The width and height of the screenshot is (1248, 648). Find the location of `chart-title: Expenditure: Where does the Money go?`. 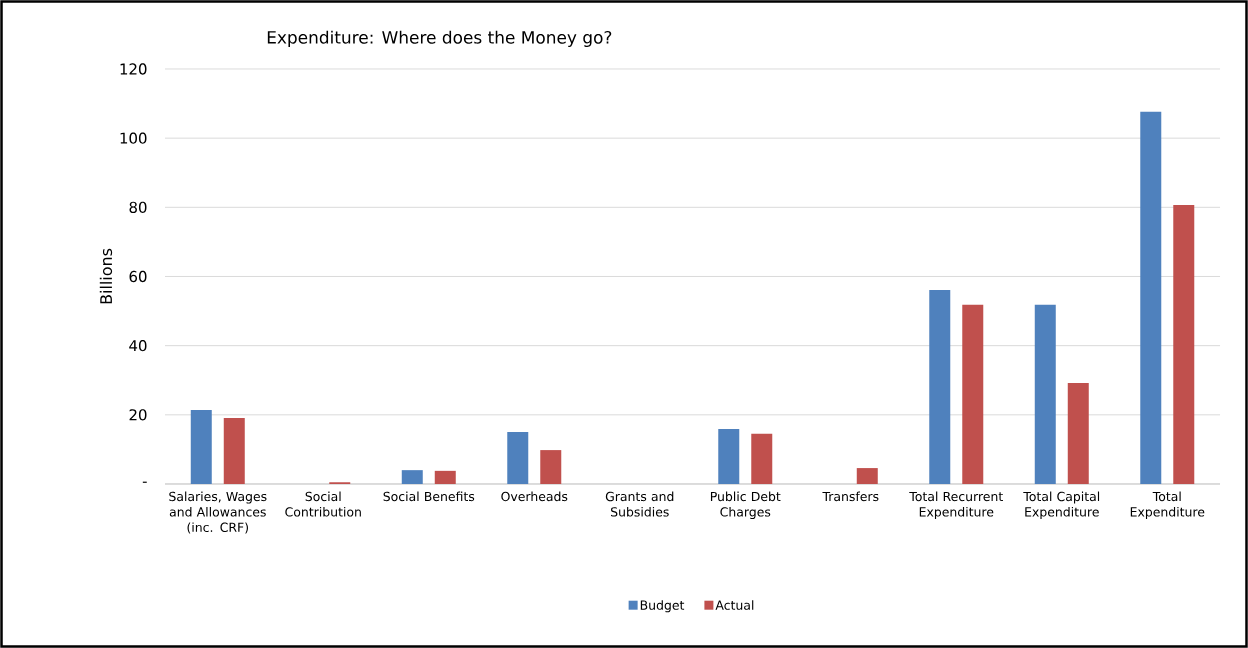

chart-title: Expenditure: Where does the Money go? is located at coordinates (439, 39).